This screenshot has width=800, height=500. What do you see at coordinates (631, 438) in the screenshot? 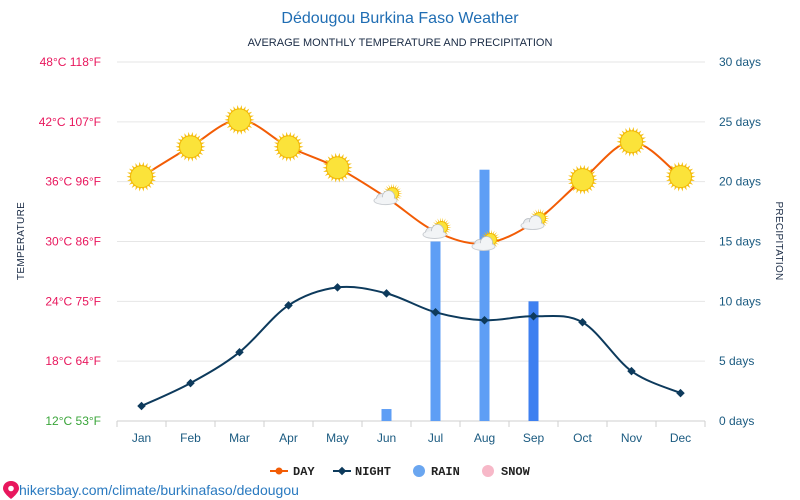
I see `x-tick-label: Nov` at bounding box center [631, 438].